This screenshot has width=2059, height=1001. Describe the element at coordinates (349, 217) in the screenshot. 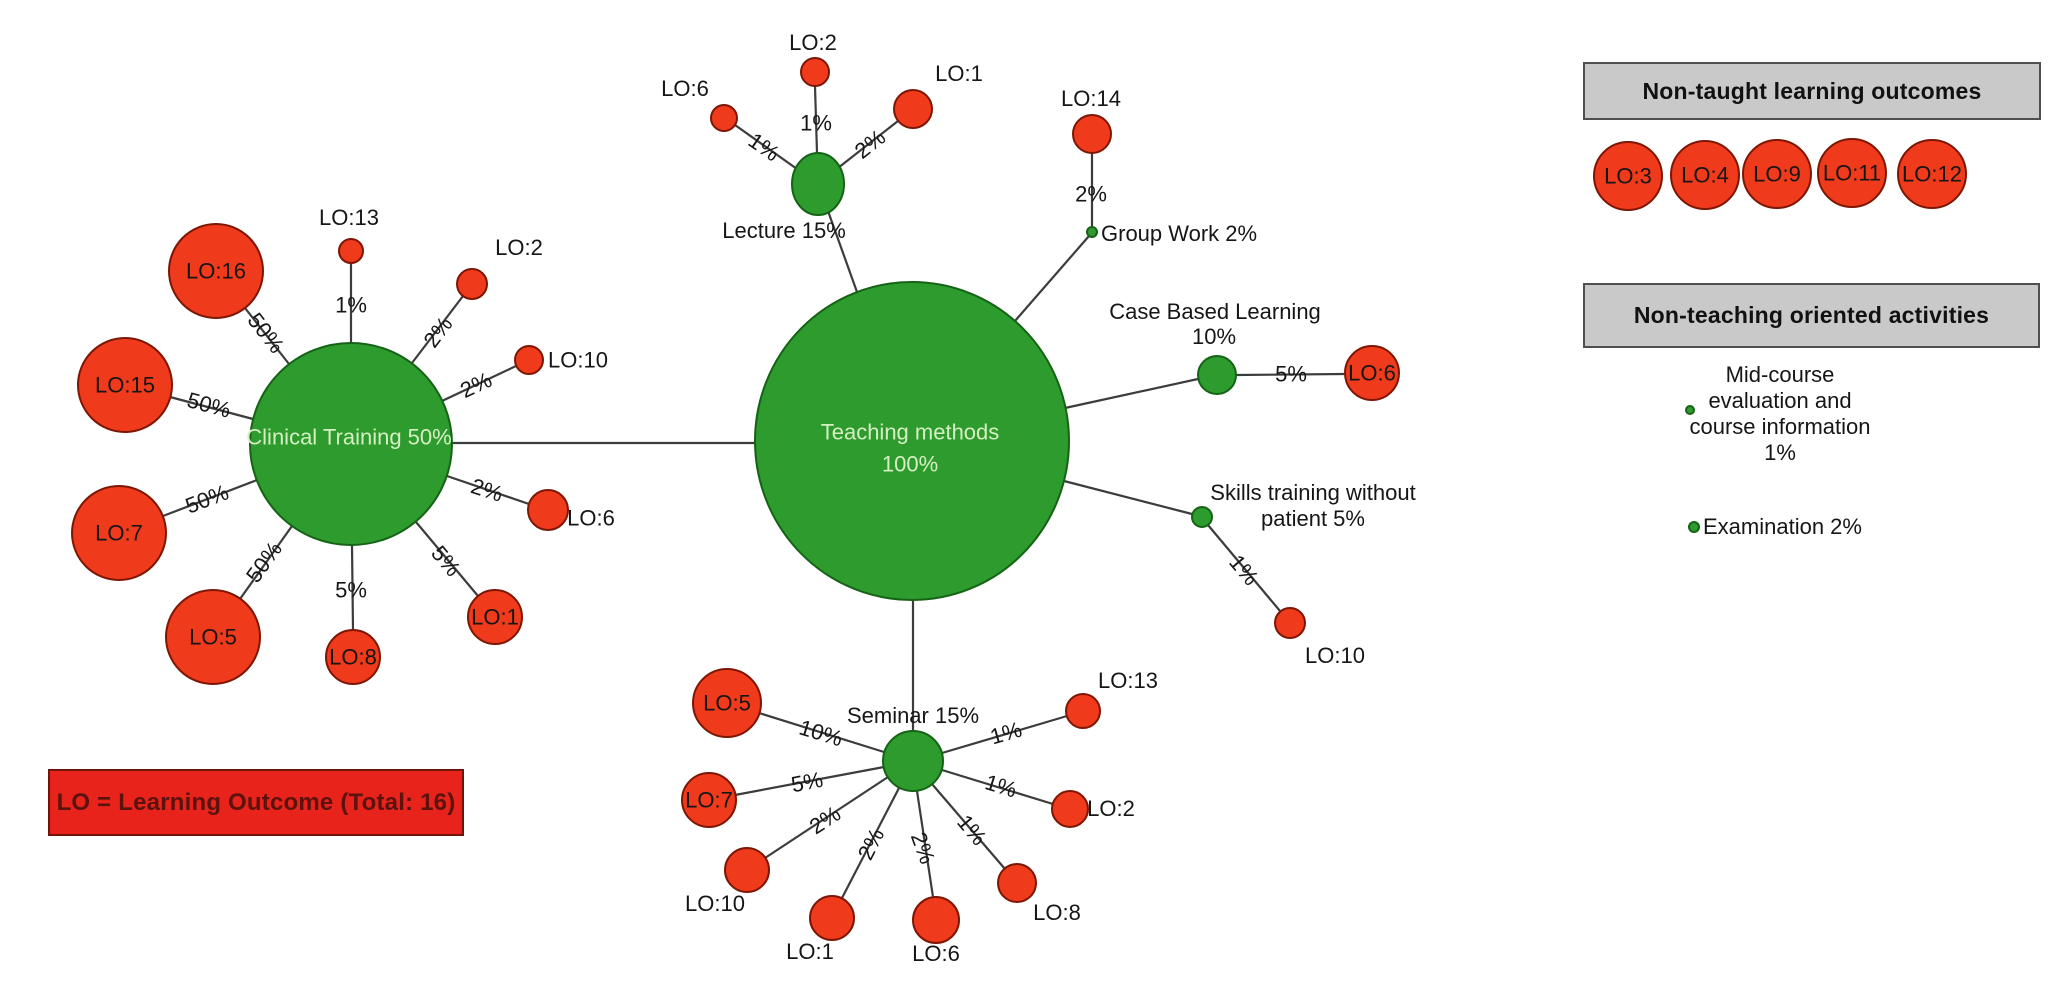

I see `label-lo13-clinical: LO:13` at that location.